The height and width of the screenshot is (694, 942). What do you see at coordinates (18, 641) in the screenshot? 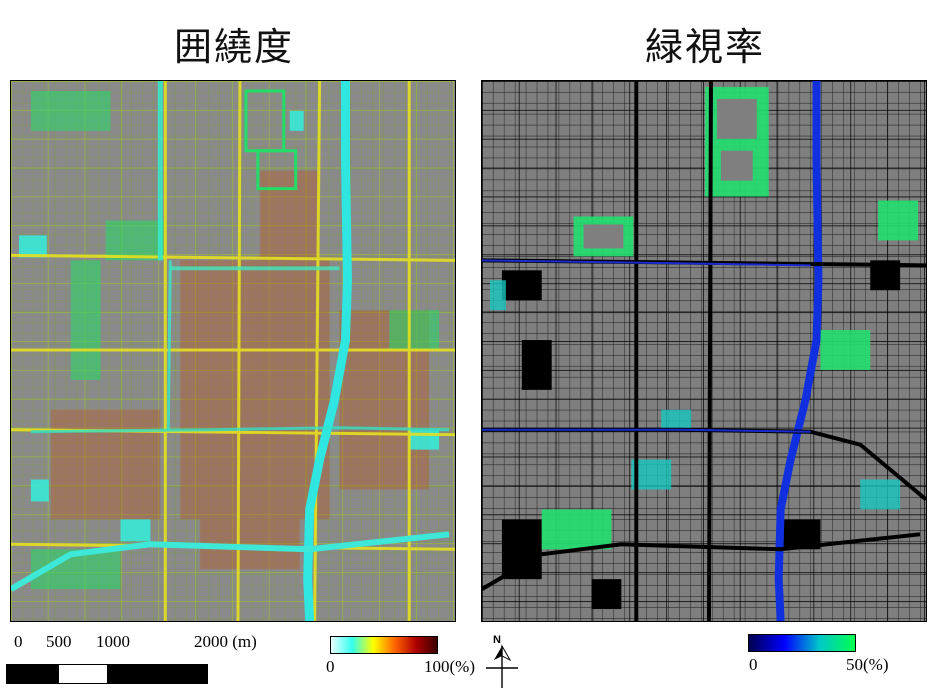
I see `scale-tick-0: 0` at bounding box center [18, 641].